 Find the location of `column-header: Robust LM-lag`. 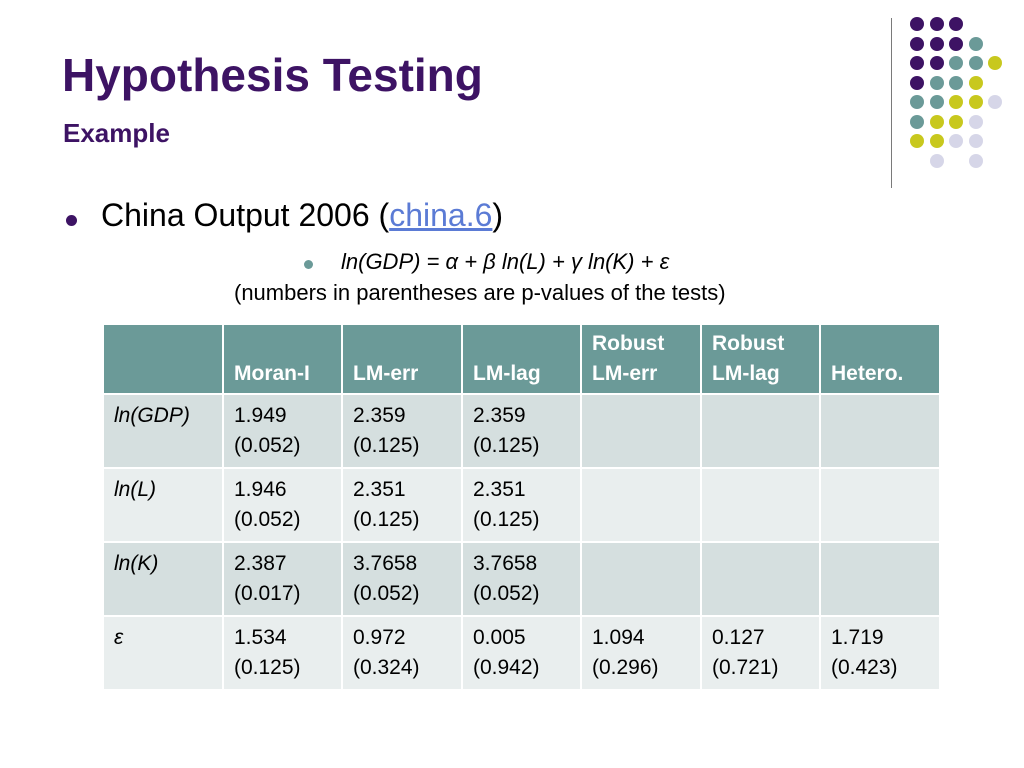

column-header: Robust LM-lag is located at coordinates (760, 359).